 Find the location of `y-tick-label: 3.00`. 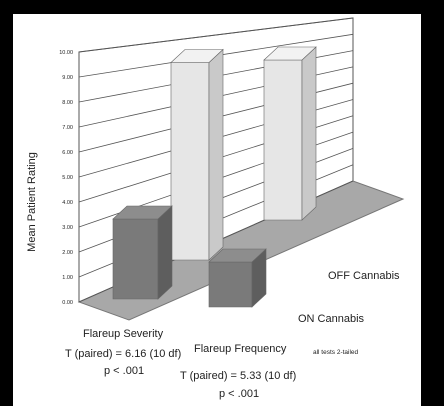

y-tick-label: 3.00 is located at coordinates (67, 228).